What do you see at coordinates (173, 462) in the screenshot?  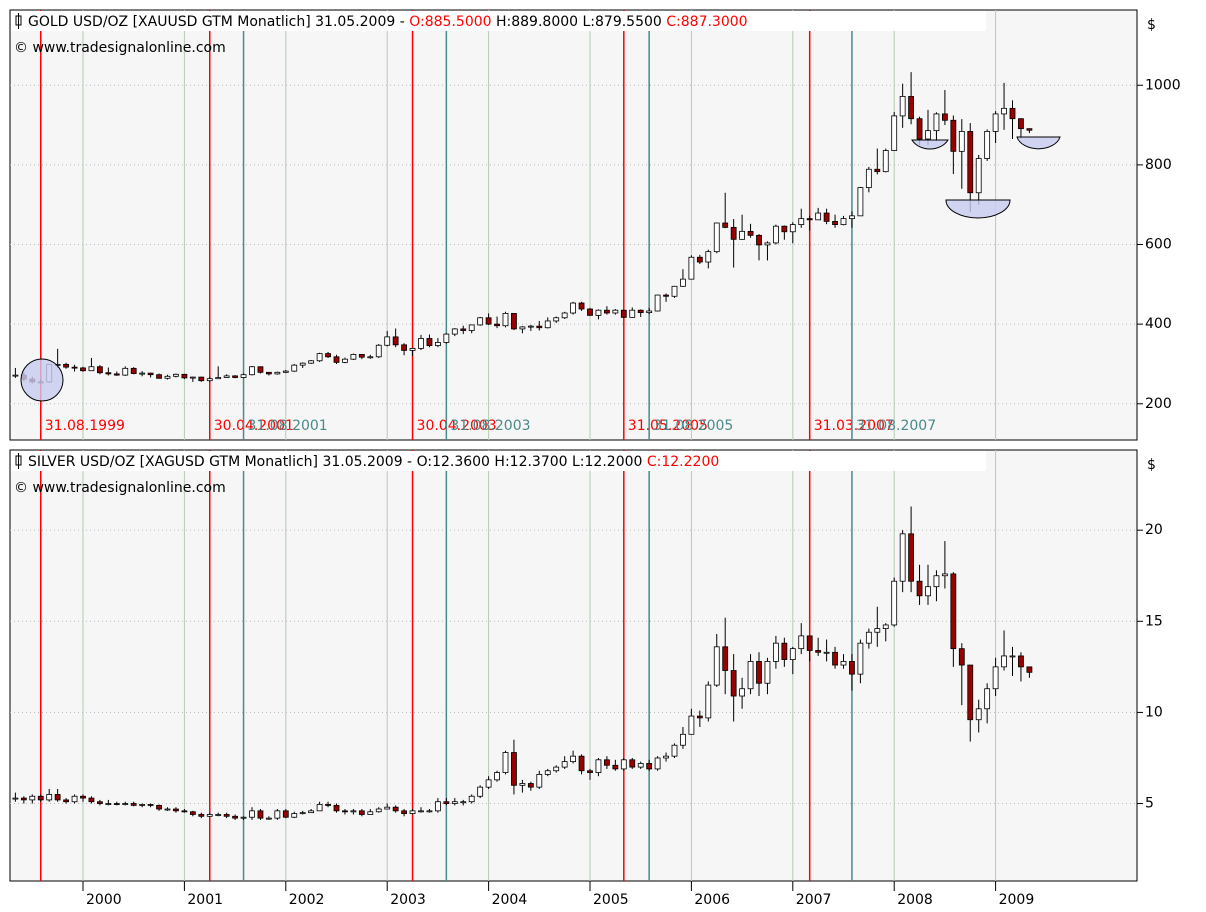 I see `header-part: SILVER USD/OZ [XAGUSD GTM Monatlich]` at bounding box center [173, 462].